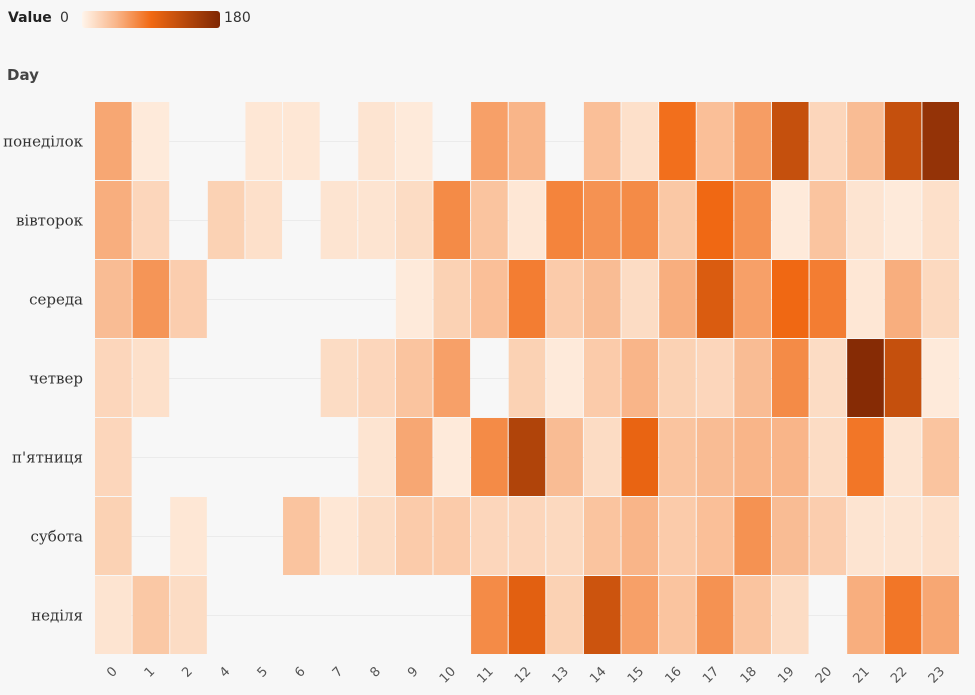  I want to click on legend-title: Value, so click(30, 18).